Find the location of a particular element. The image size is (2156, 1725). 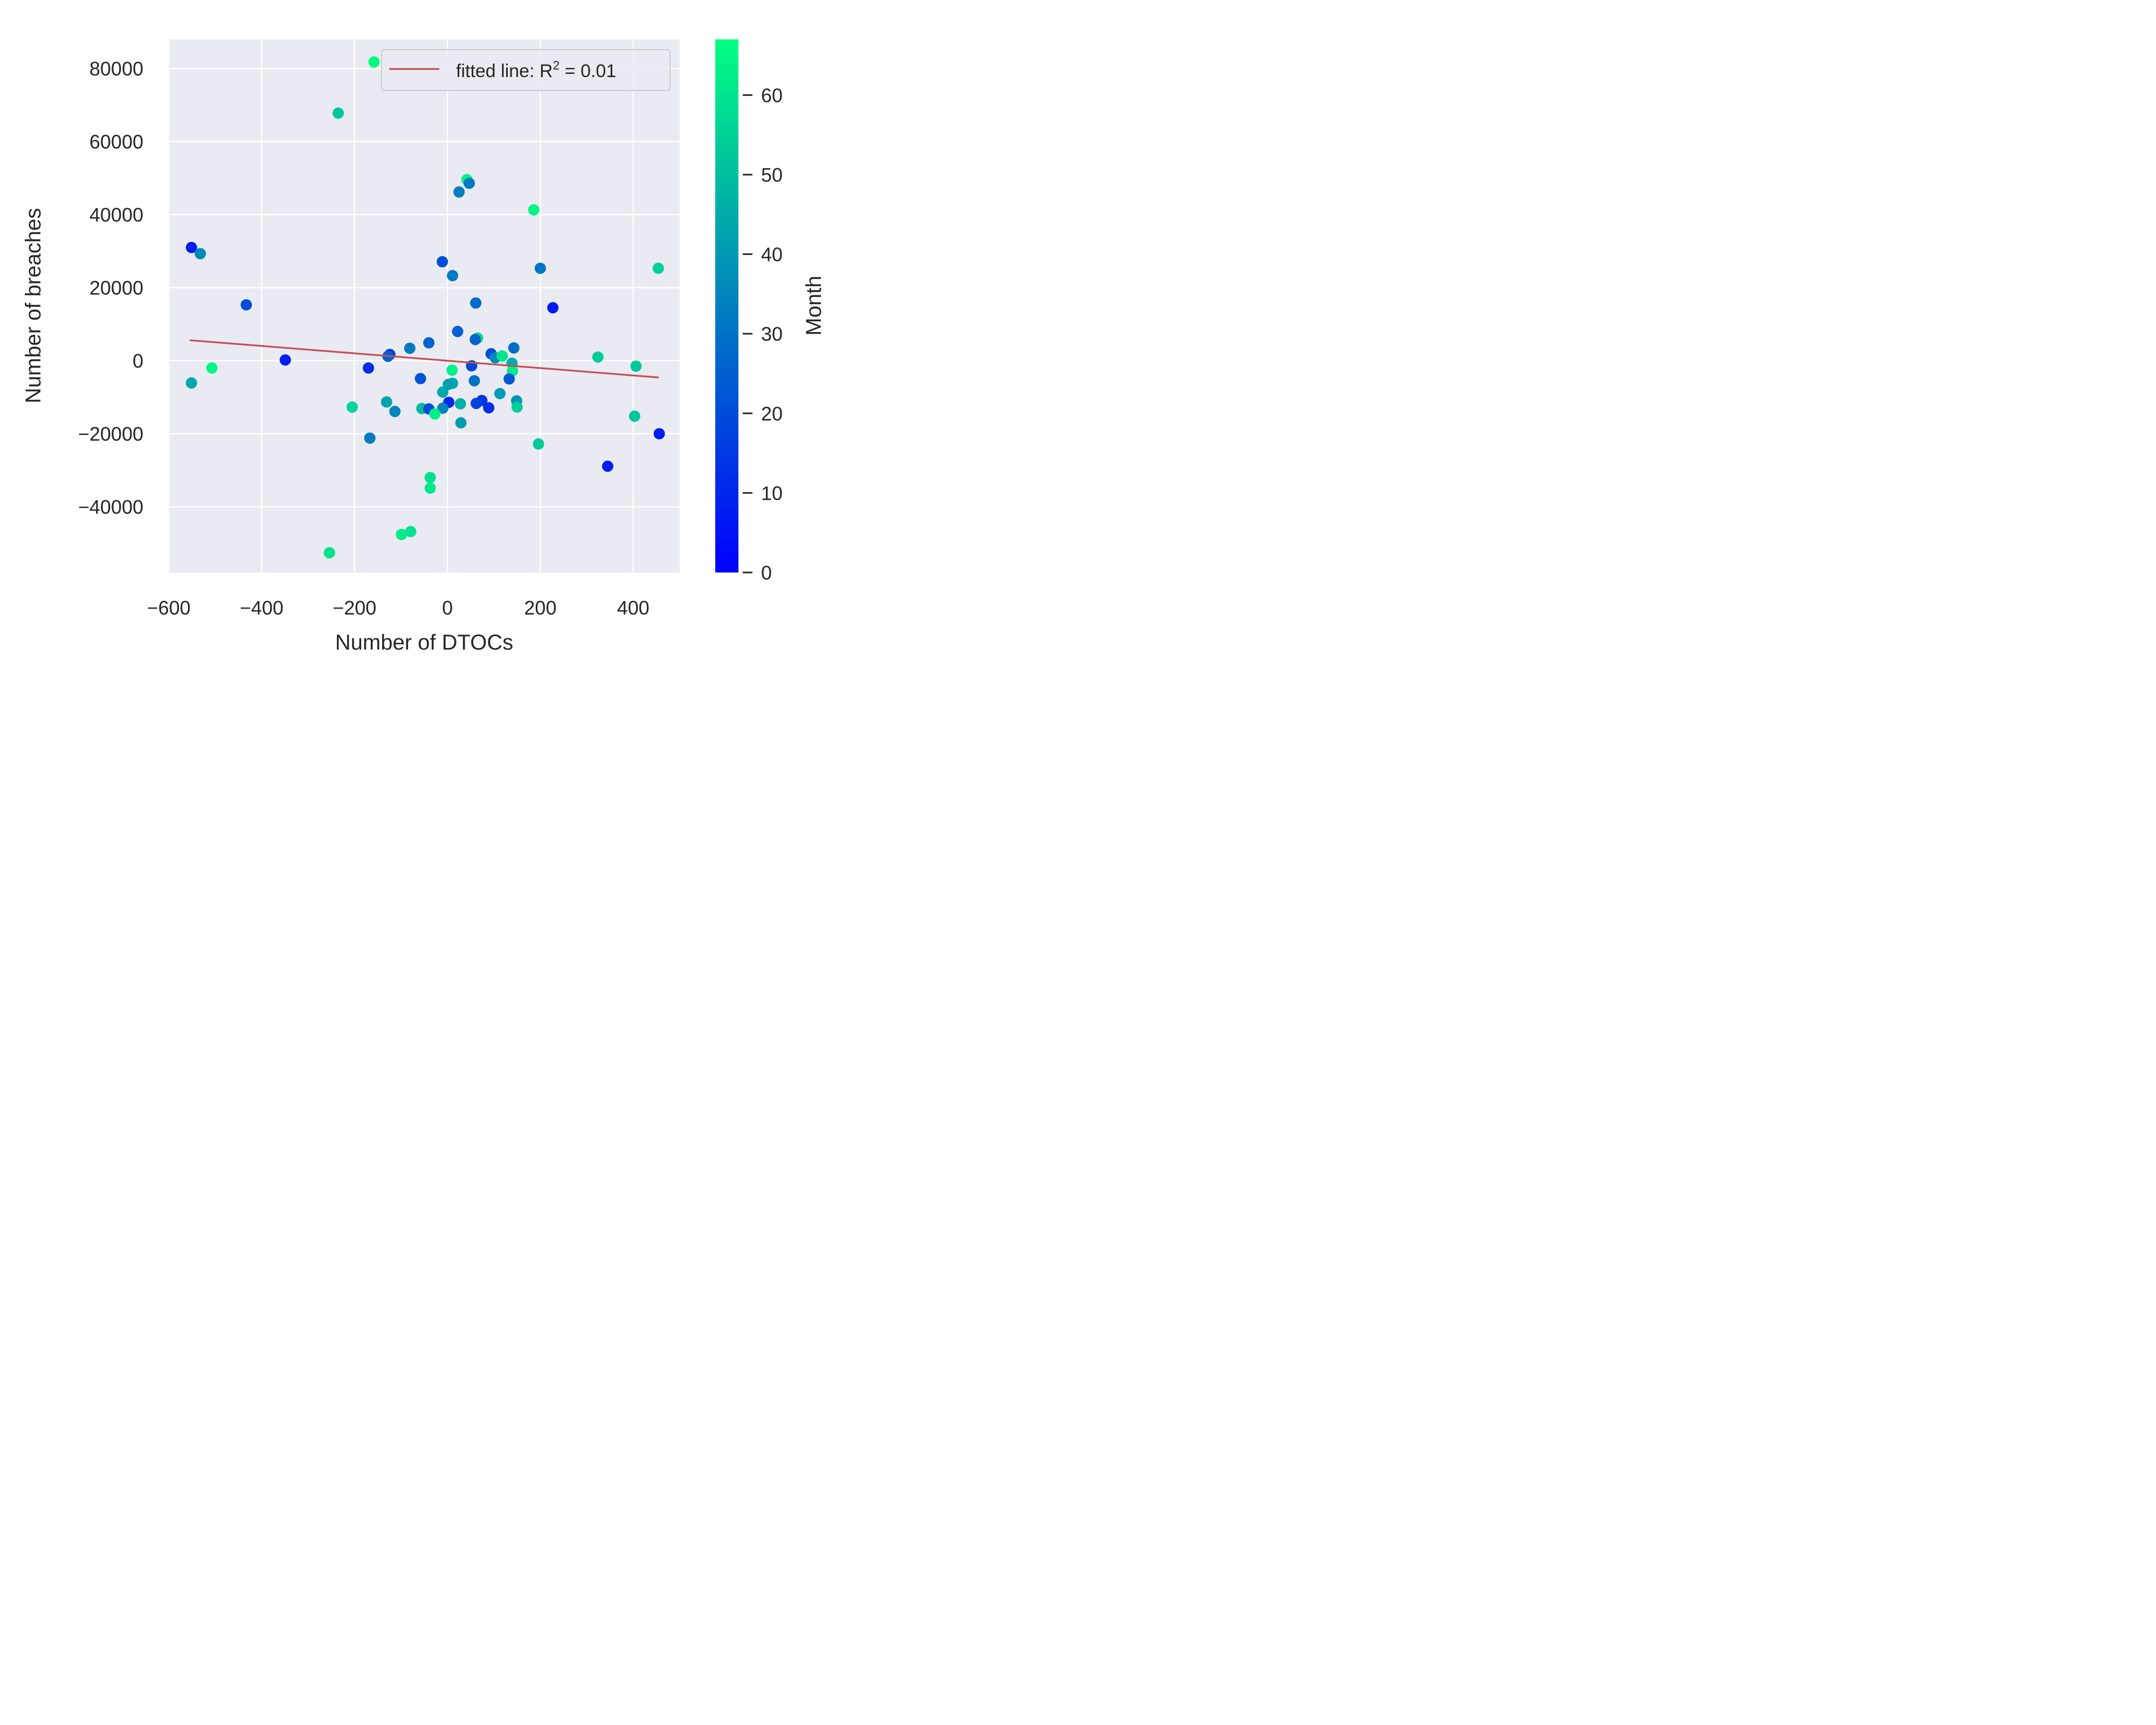

y-tick-label: −40000 is located at coordinates (110, 507).